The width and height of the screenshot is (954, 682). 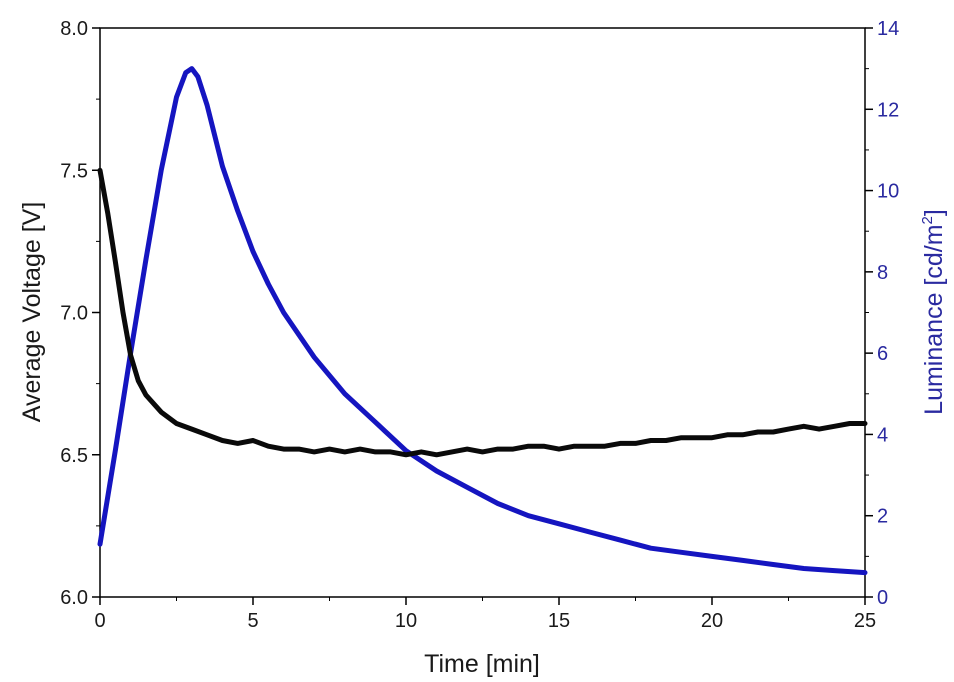 I want to click on x-tick-label: 0, so click(x=99, y=621).